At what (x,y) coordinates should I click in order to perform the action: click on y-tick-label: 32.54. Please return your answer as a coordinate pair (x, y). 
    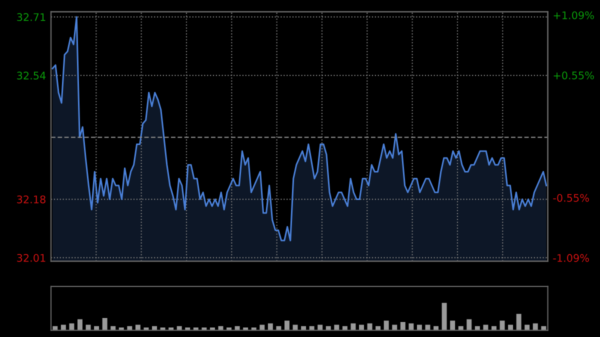
    Looking at the image, I should click on (31, 76).